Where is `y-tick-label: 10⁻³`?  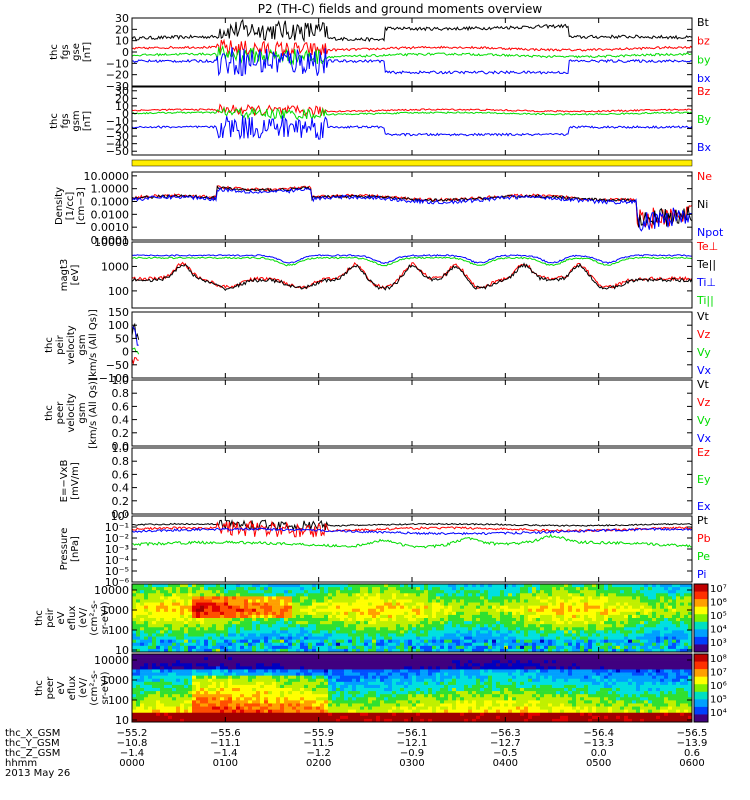 y-tick-label: 10⁻³ is located at coordinates (117, 549).